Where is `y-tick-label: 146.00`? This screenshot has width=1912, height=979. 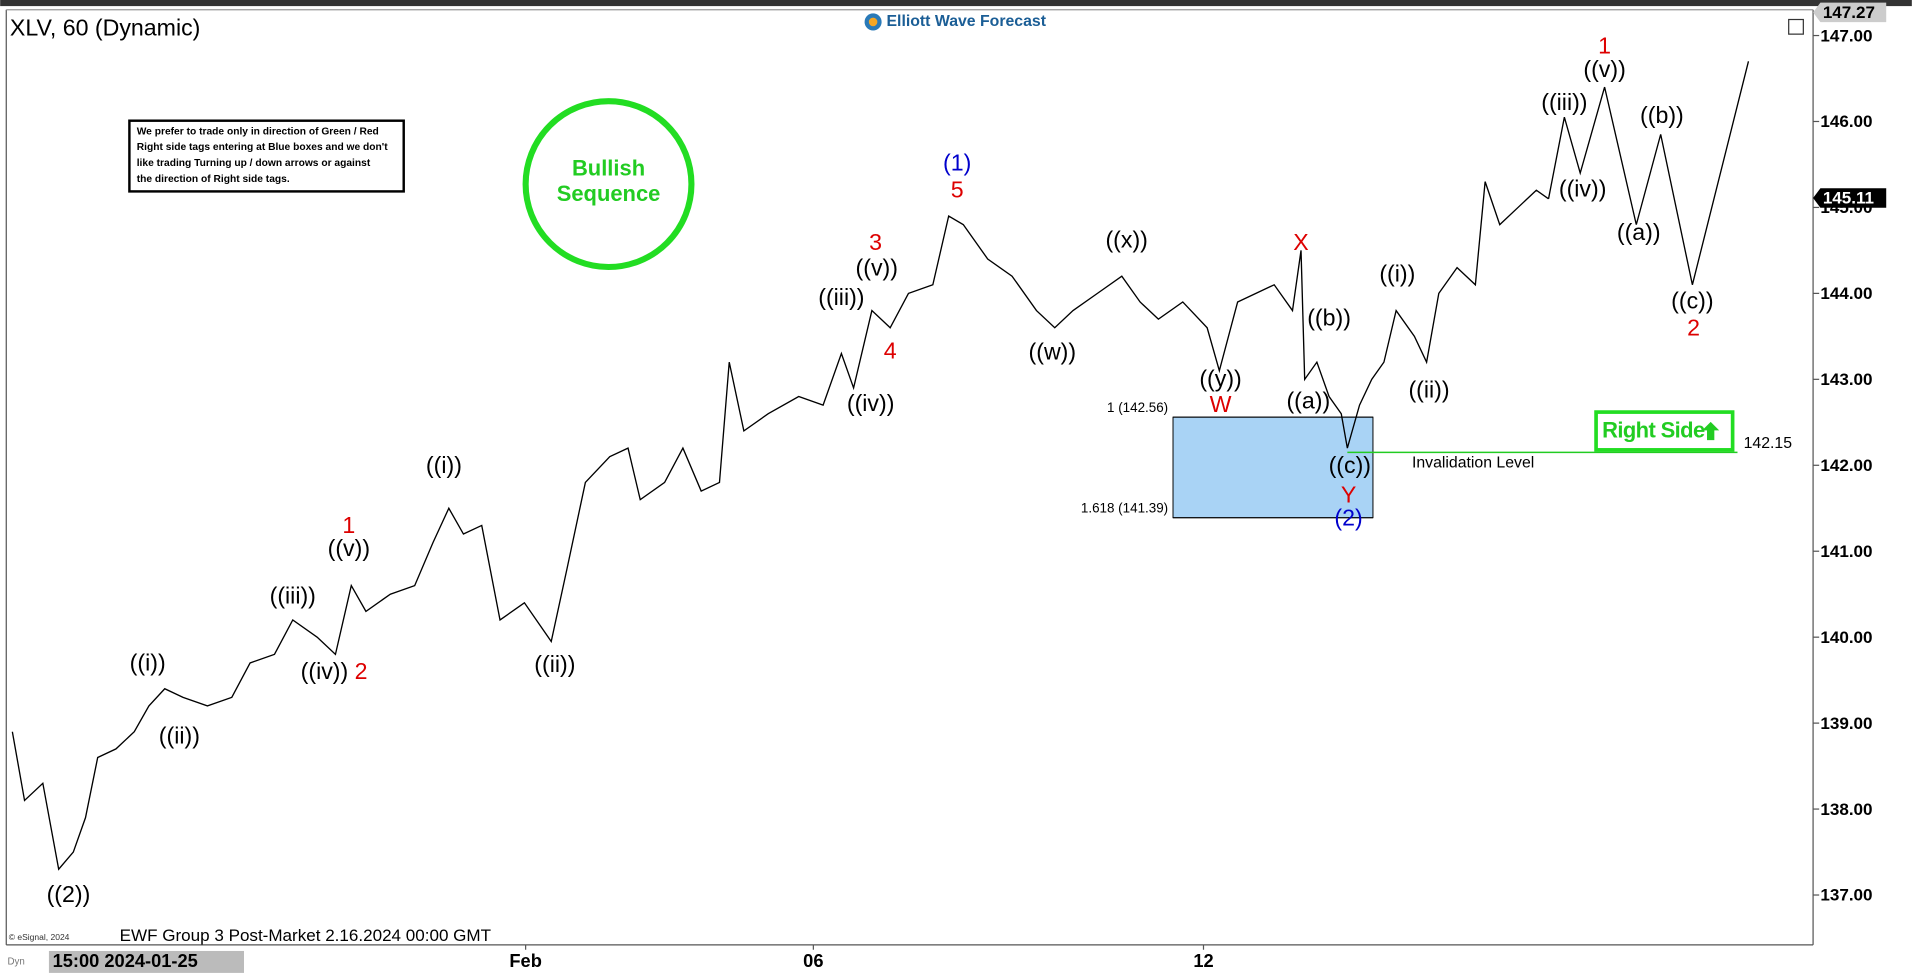 y-tick-label: 146.00 is located at coordinates (1846, 121).